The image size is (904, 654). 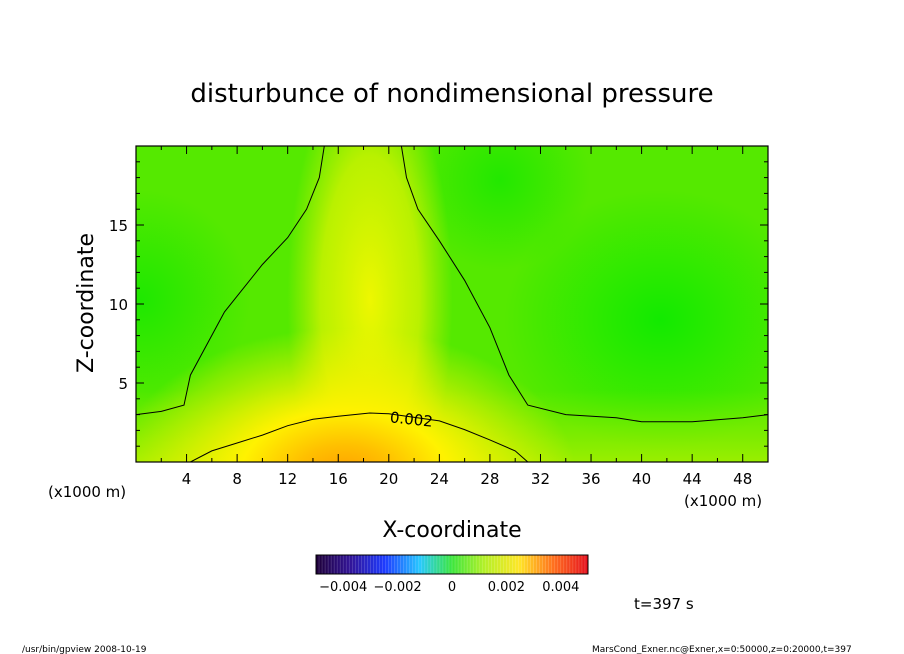 I want to click on time-label: t=397 s, so click(x=664, y=604).